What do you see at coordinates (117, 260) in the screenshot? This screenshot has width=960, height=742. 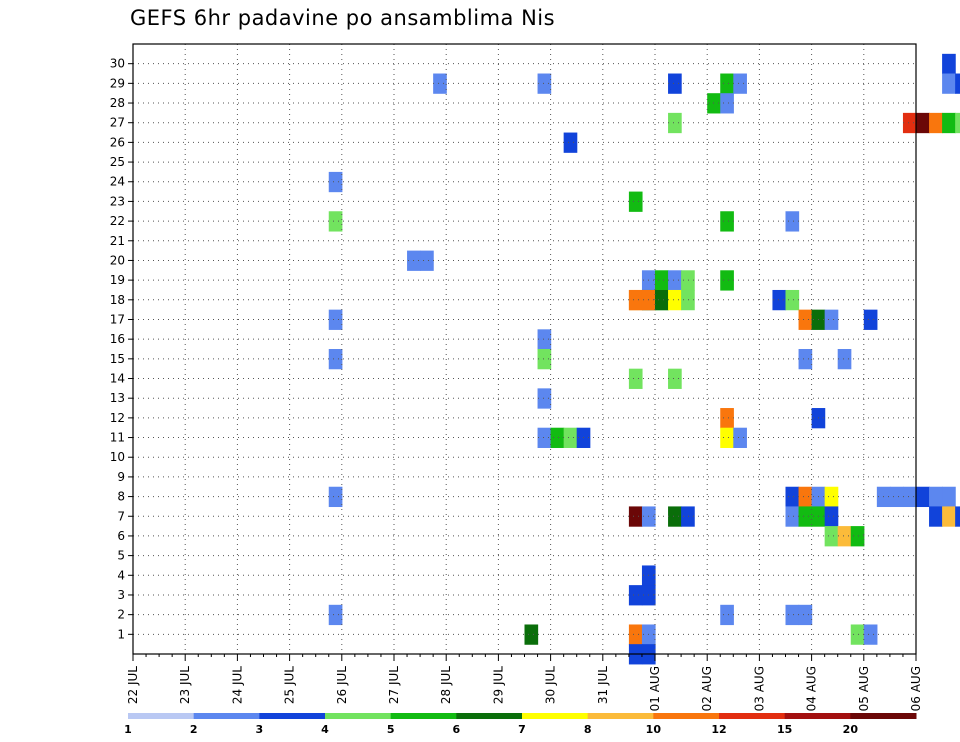 I see `y-tick-label: 20` at bounding box center [117, 260].